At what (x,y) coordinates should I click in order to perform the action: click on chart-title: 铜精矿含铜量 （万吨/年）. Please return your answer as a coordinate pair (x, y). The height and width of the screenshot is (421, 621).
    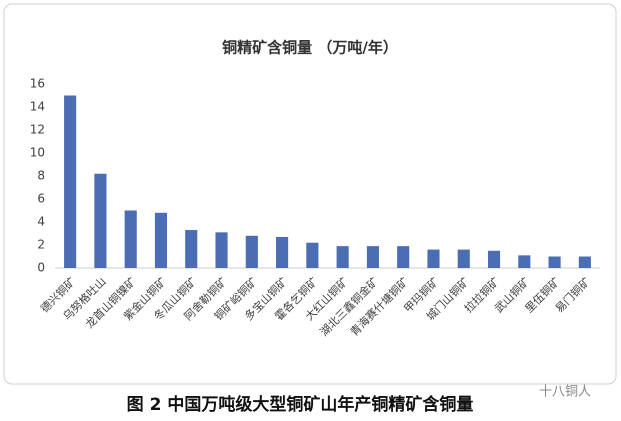
    Looking at the image, I should click on (310, 48).